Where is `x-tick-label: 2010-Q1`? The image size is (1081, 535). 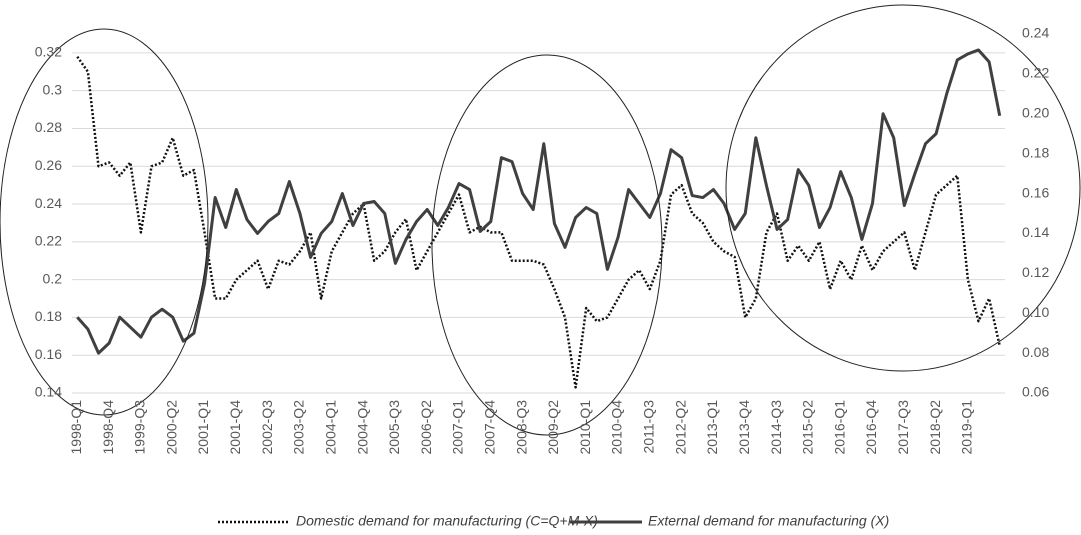
x-tick-label: 2010-Q1 is located at coordinates (585, 427).